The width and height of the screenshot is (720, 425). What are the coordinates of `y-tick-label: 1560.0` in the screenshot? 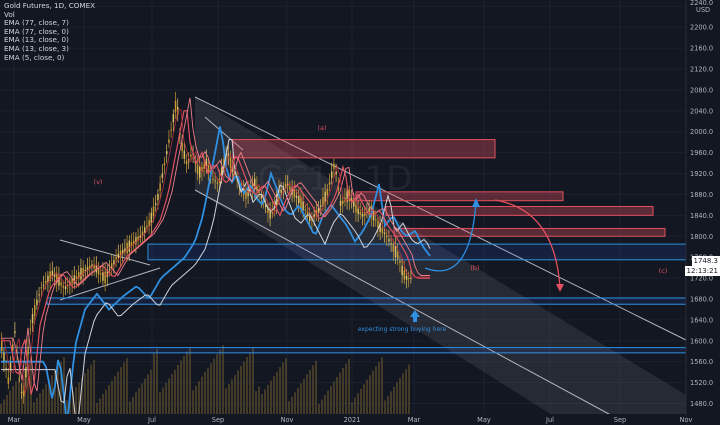 It's located at (701, 362).